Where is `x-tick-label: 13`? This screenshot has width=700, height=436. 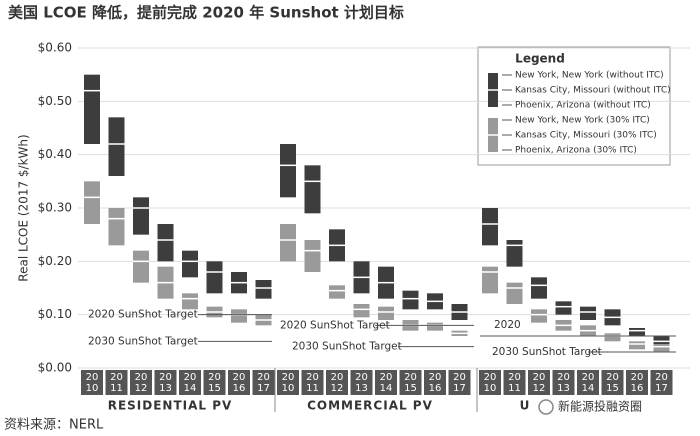 x-tick-label: 13 is located at coordinates (165, 388).